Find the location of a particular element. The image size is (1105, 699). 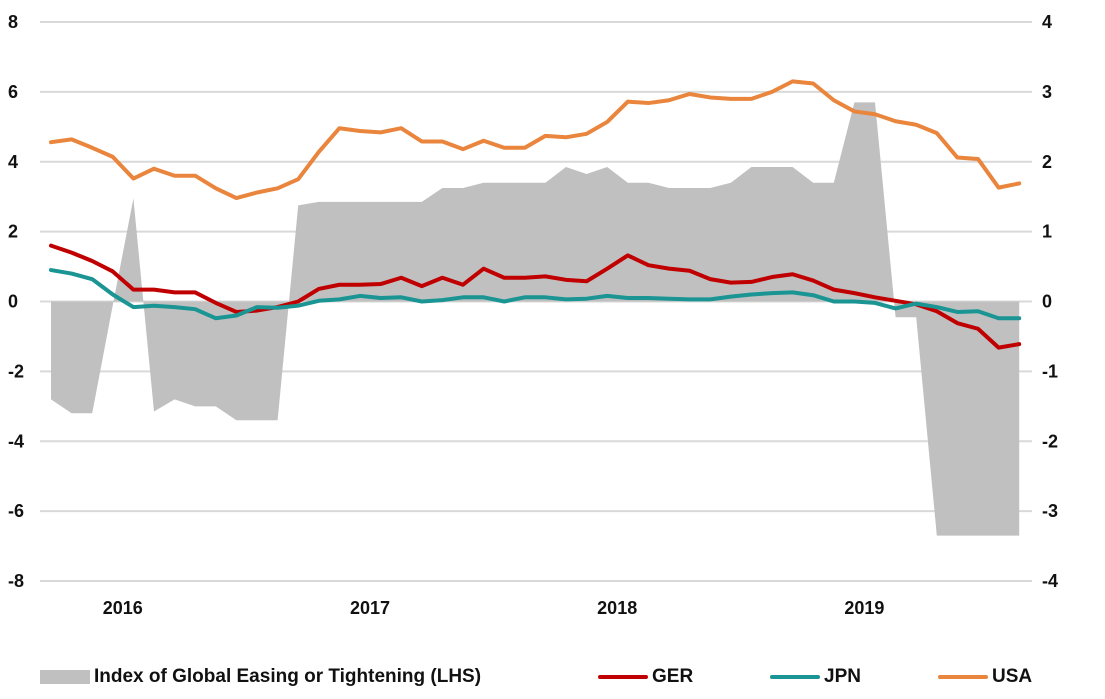

right-tick-label: -2 is located at coordinates (1050, 441).